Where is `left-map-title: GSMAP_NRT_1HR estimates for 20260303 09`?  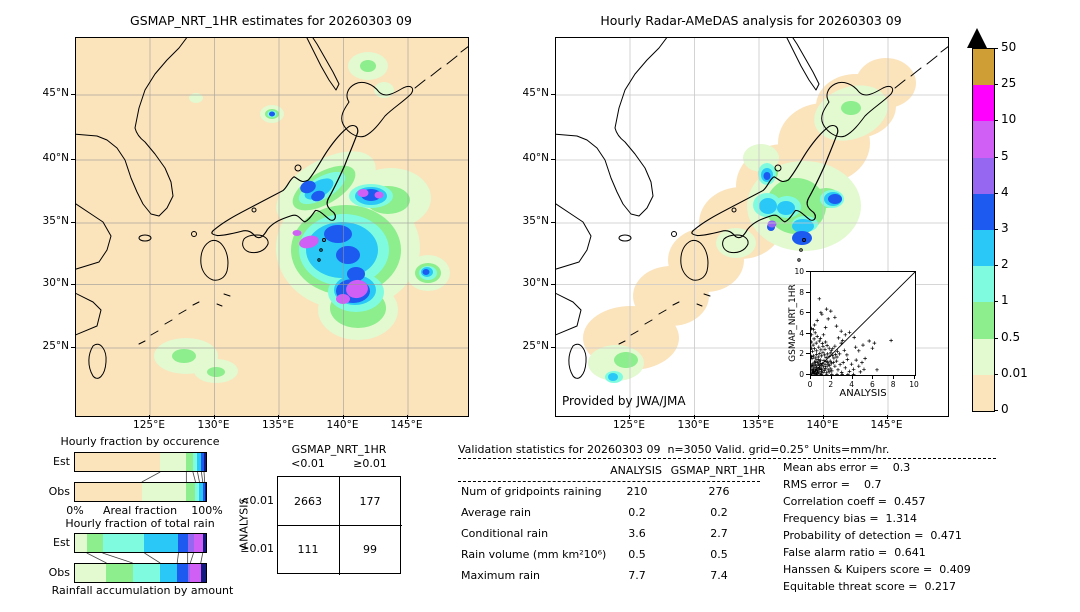 left-map-title: GSMAP_NRT_1HR estimates for 20260303 09 is located at coordinates (271, 20).